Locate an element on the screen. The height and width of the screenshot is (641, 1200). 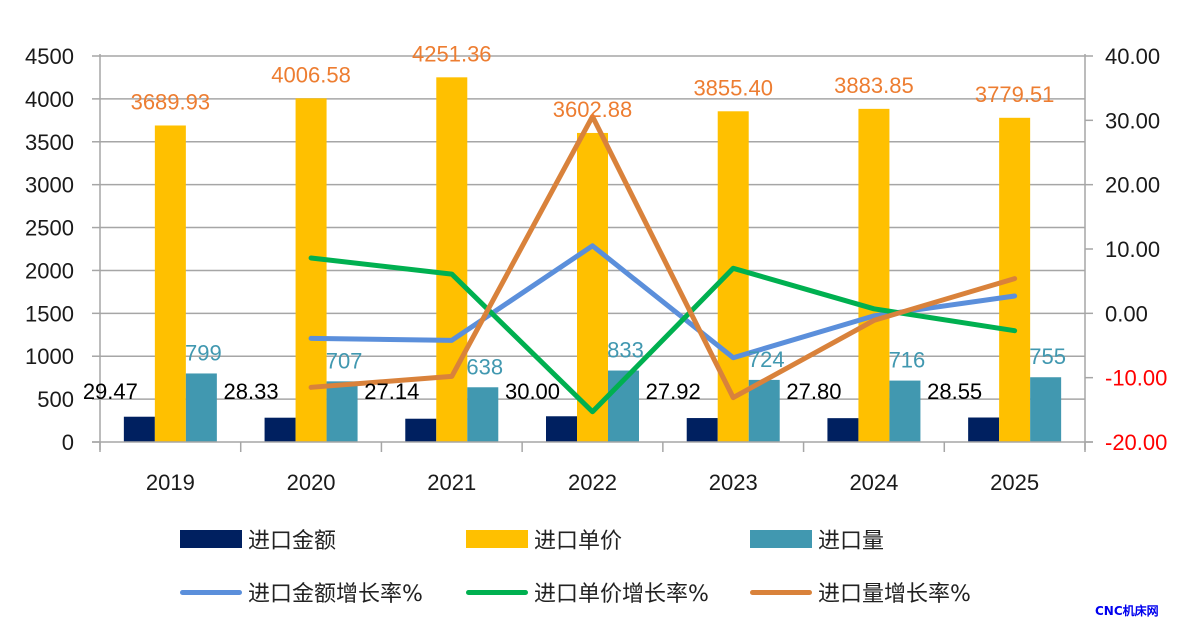
data-label: 4251.36 is located at coordinates (452, 53).